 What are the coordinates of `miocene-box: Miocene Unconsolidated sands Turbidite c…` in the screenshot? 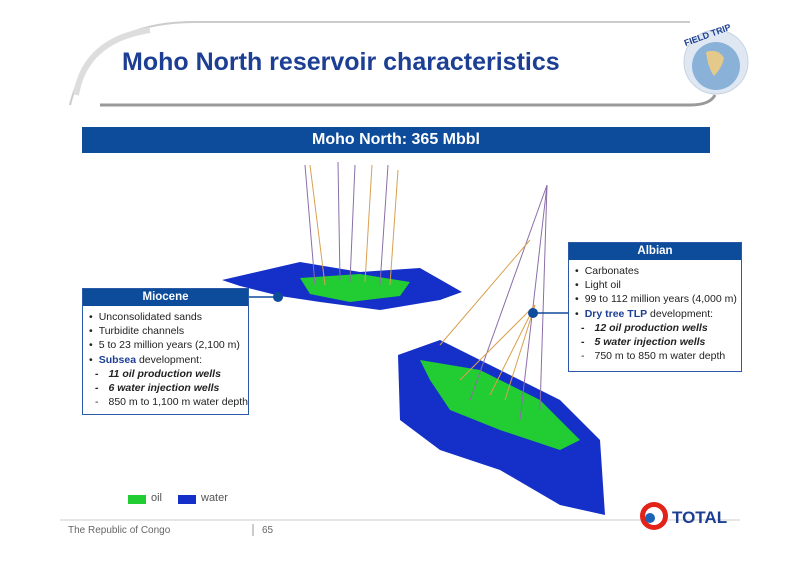 It's located at (165, 351).